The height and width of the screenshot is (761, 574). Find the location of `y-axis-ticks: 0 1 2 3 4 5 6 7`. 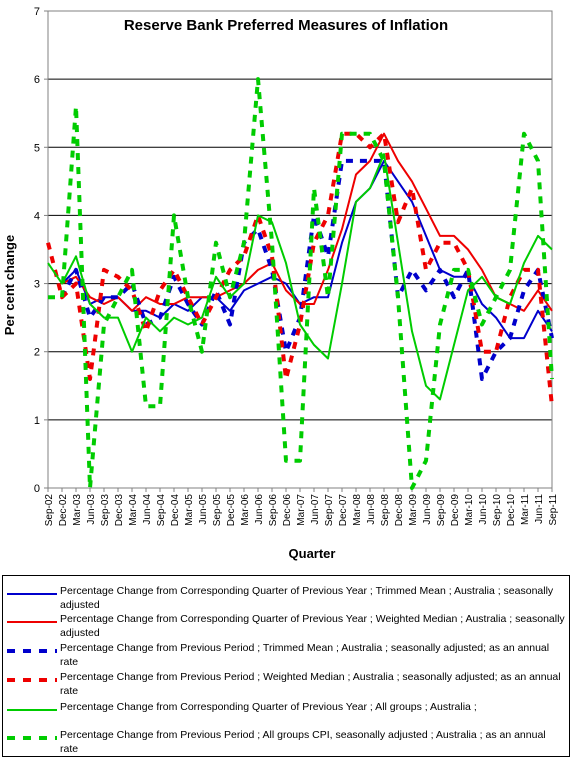

y-axis-ticks: 0 1 2 3 4 5 6 7 is located at coordinates (41, 250).